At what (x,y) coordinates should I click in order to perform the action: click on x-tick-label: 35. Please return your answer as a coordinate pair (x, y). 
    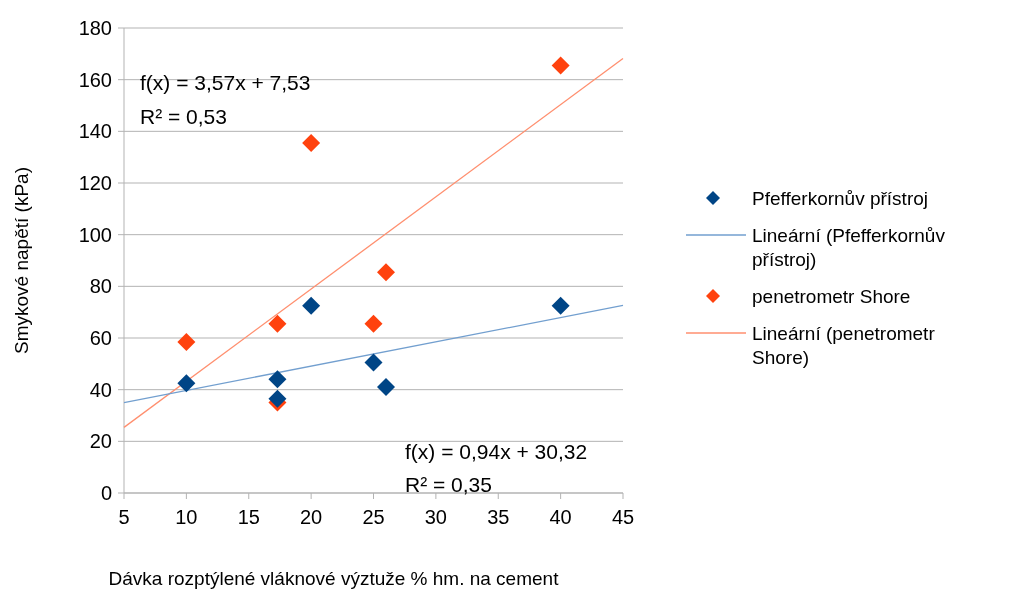
    Looking at the image, I should click on (498, 517).